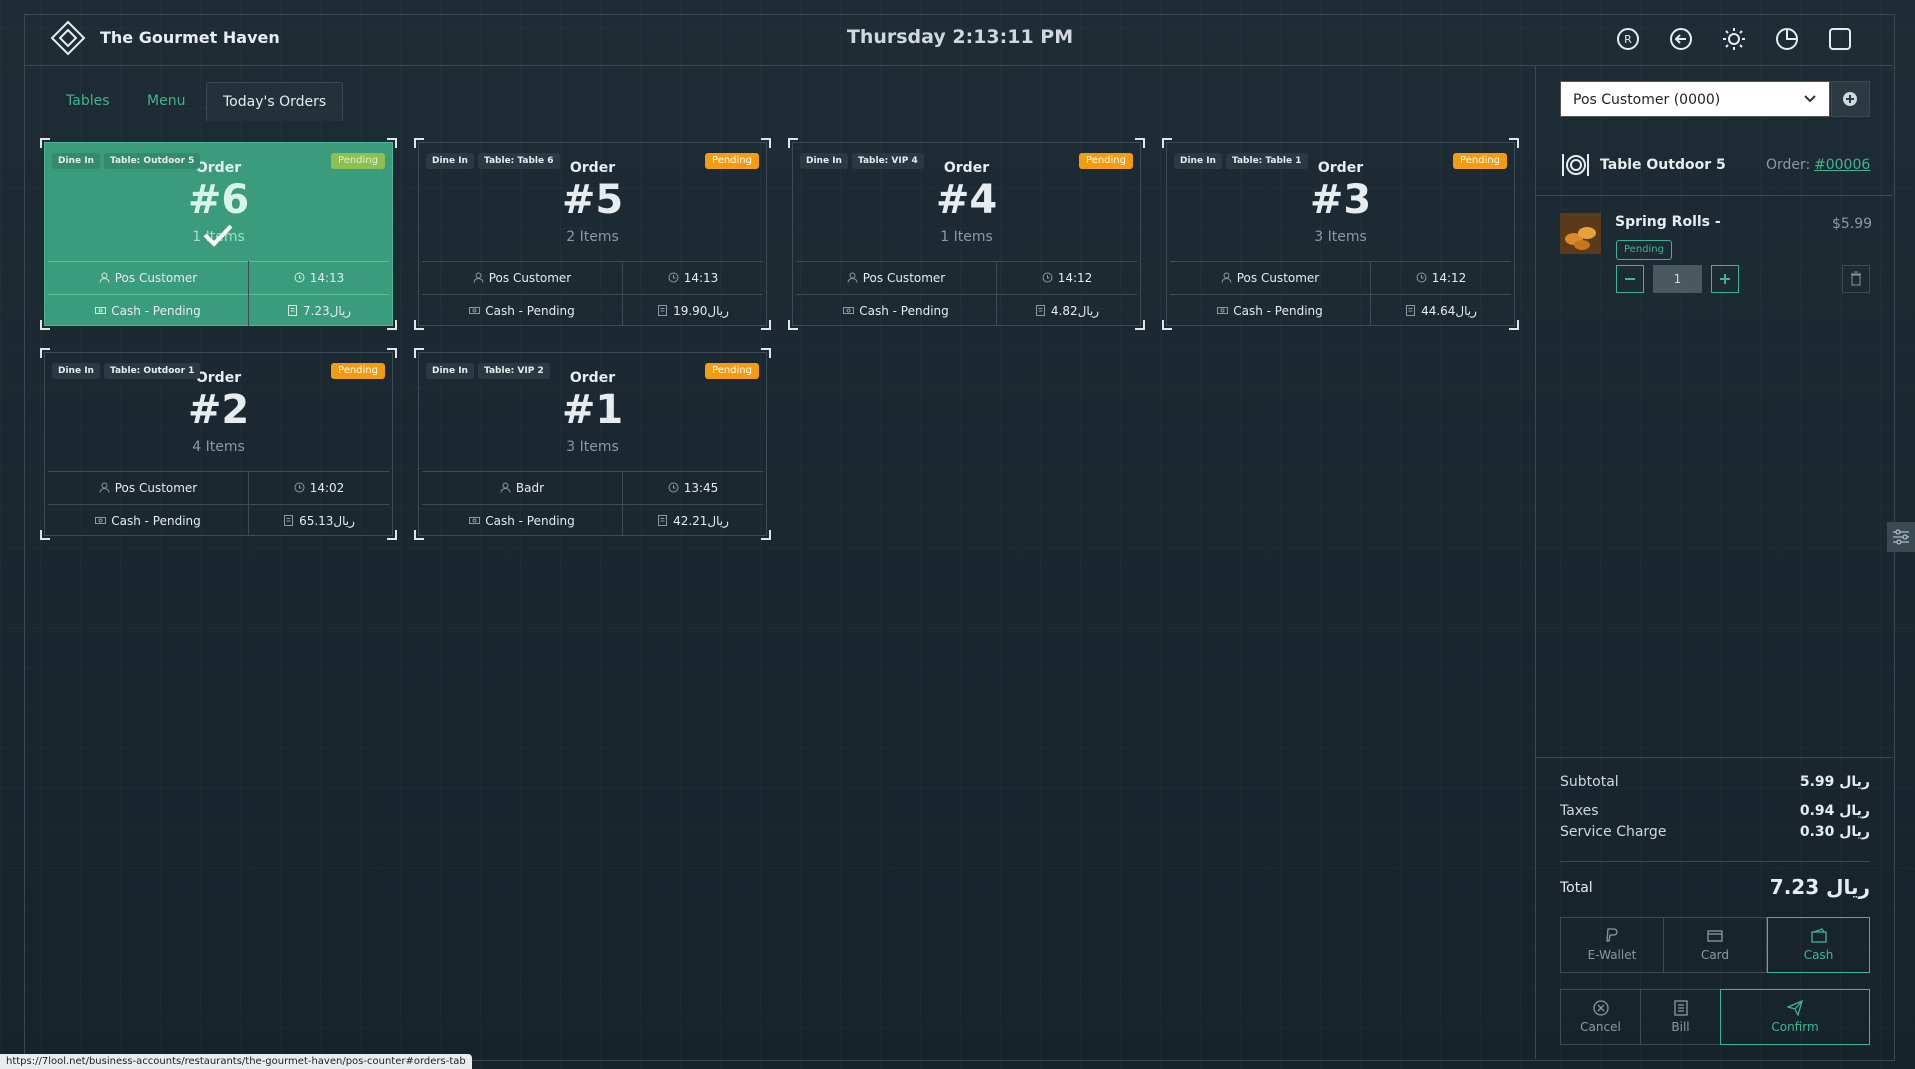 Image resolution: width=1915 pixels, height=1069 pixels. I want to click on tab: Tables, so click(88, 101).